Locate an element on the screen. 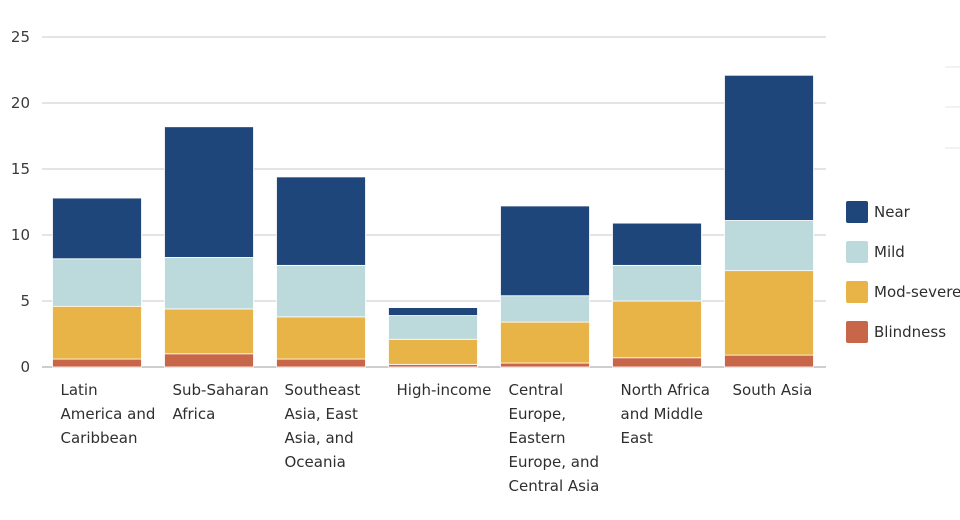 This screenshot has width=960, height=520. x-category-label-line: Europe, and is located at coordinates (554, 462).